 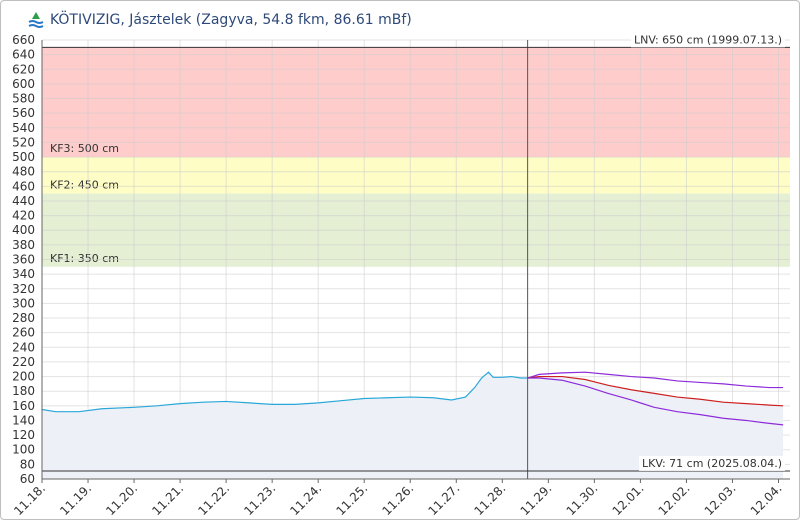 I want to click on x-tick-label: 11.22., so click(x=213, y=499).